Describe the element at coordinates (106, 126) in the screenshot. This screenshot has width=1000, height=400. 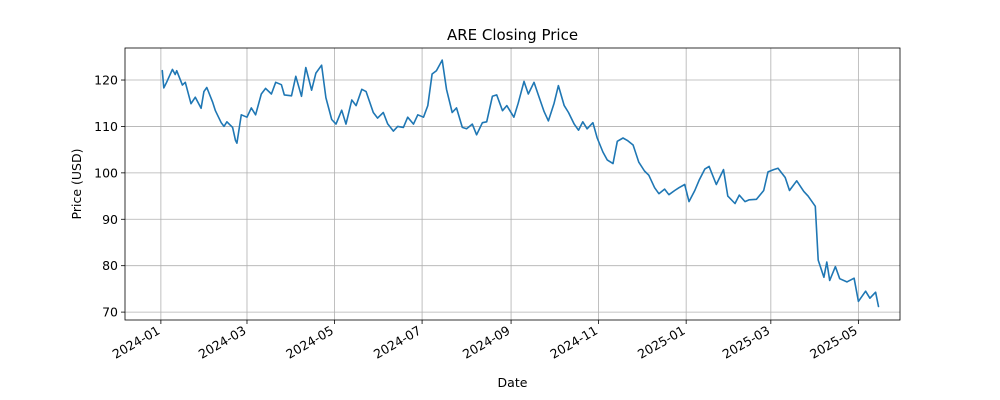
I see `y-tick-label: 110` at that location.